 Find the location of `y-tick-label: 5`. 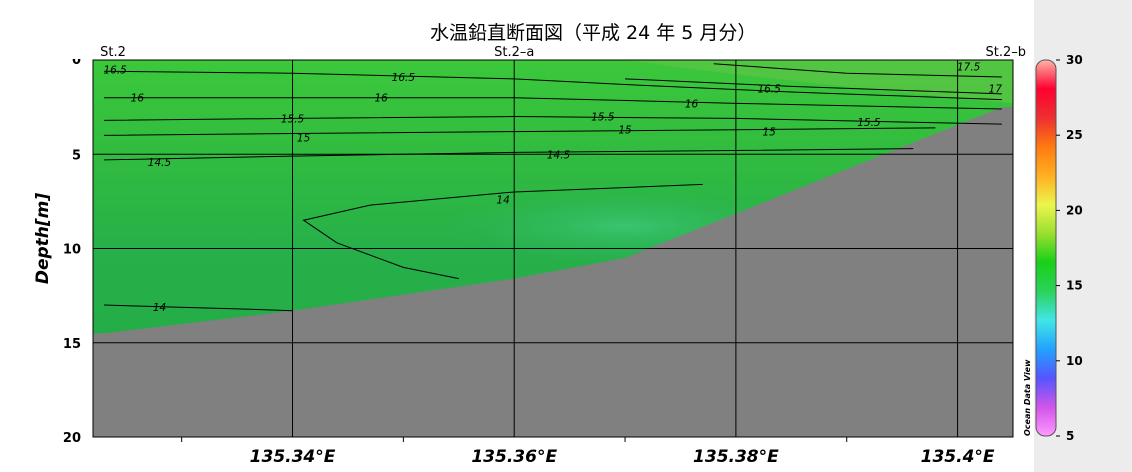

y-tick-label: 5 is located at coordinates (76, 155).